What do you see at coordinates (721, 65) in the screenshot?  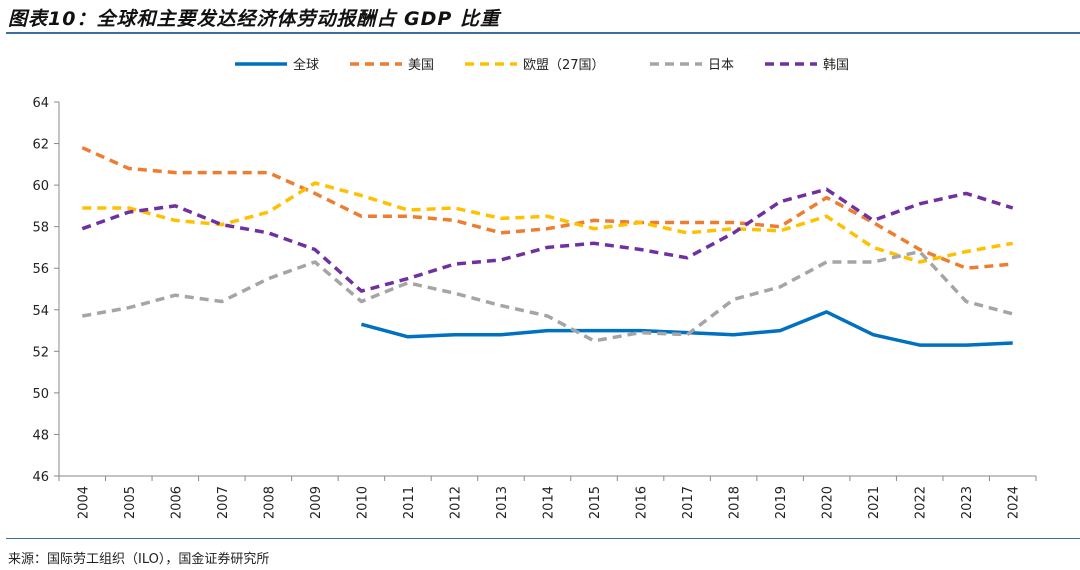 I see `legend-label: 日本` at bounding box center [721, 65].